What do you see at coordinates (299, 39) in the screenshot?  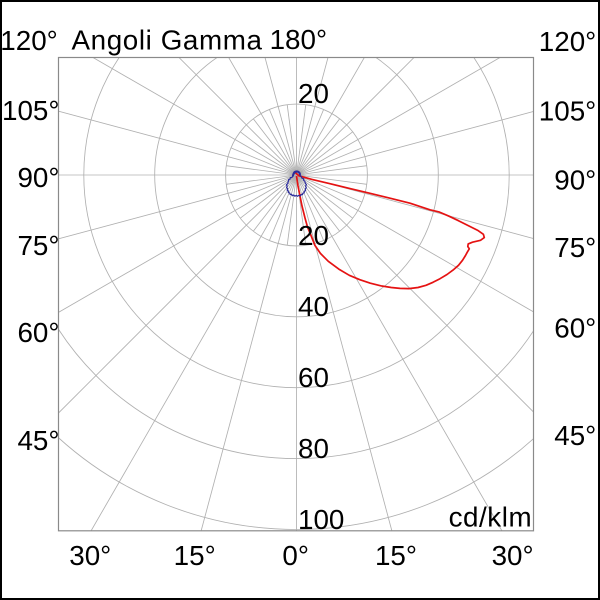 I see `svg-text: 180°` at bounding box center [299, 39].